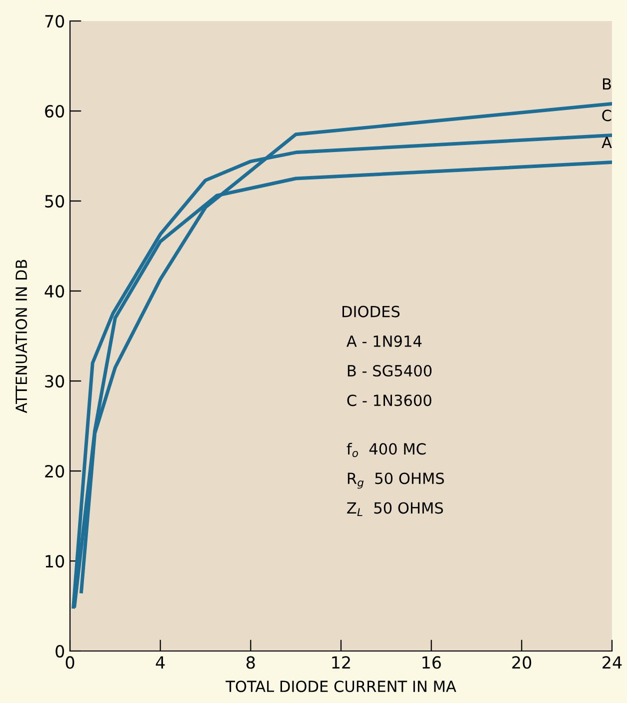  I want to click on x-tick-label: 0, so click(70, 662).